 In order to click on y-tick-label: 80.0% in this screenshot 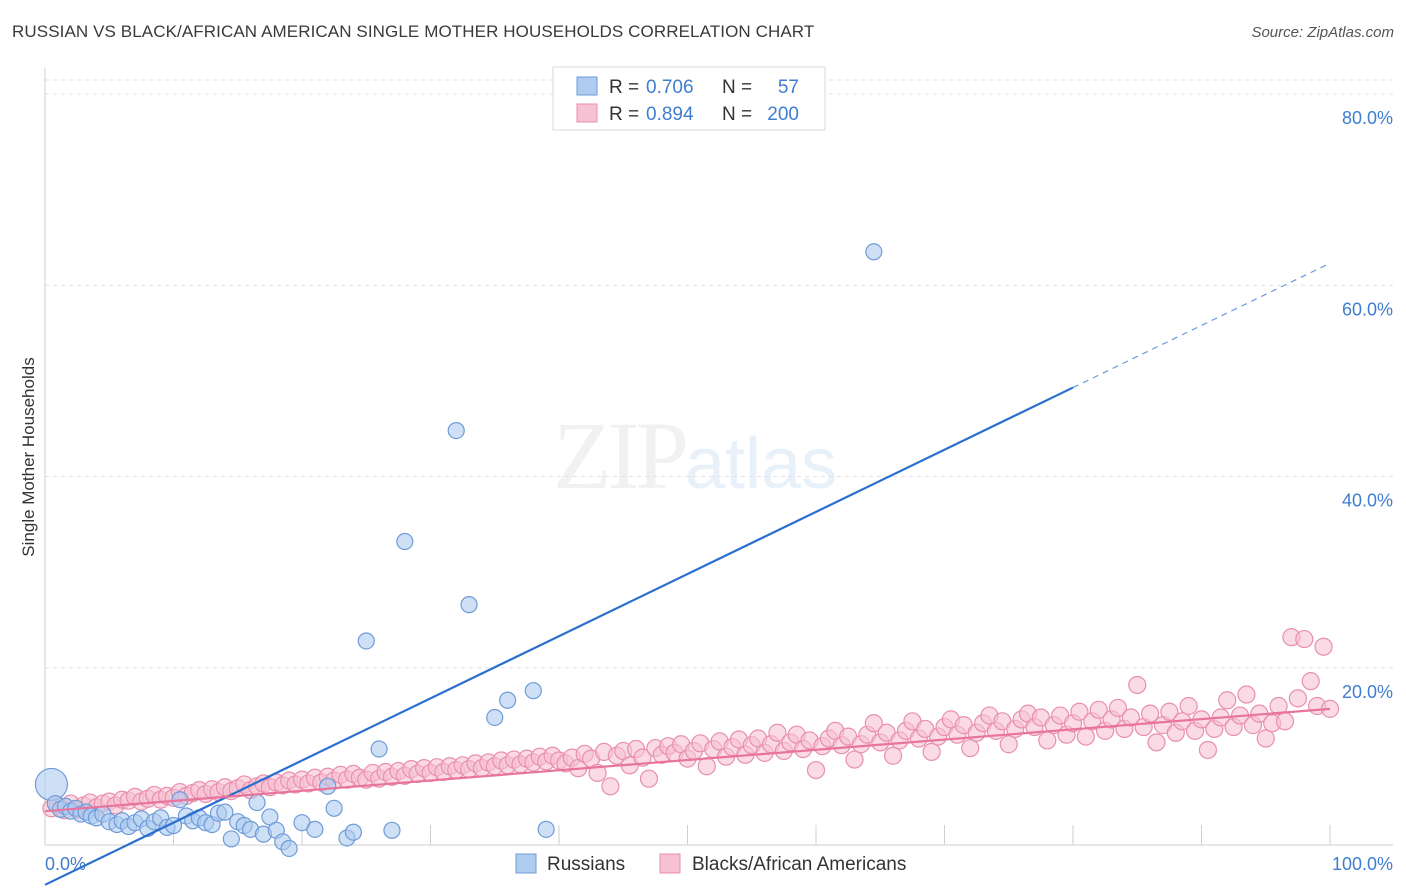, I will do `click(1367, 118)`.